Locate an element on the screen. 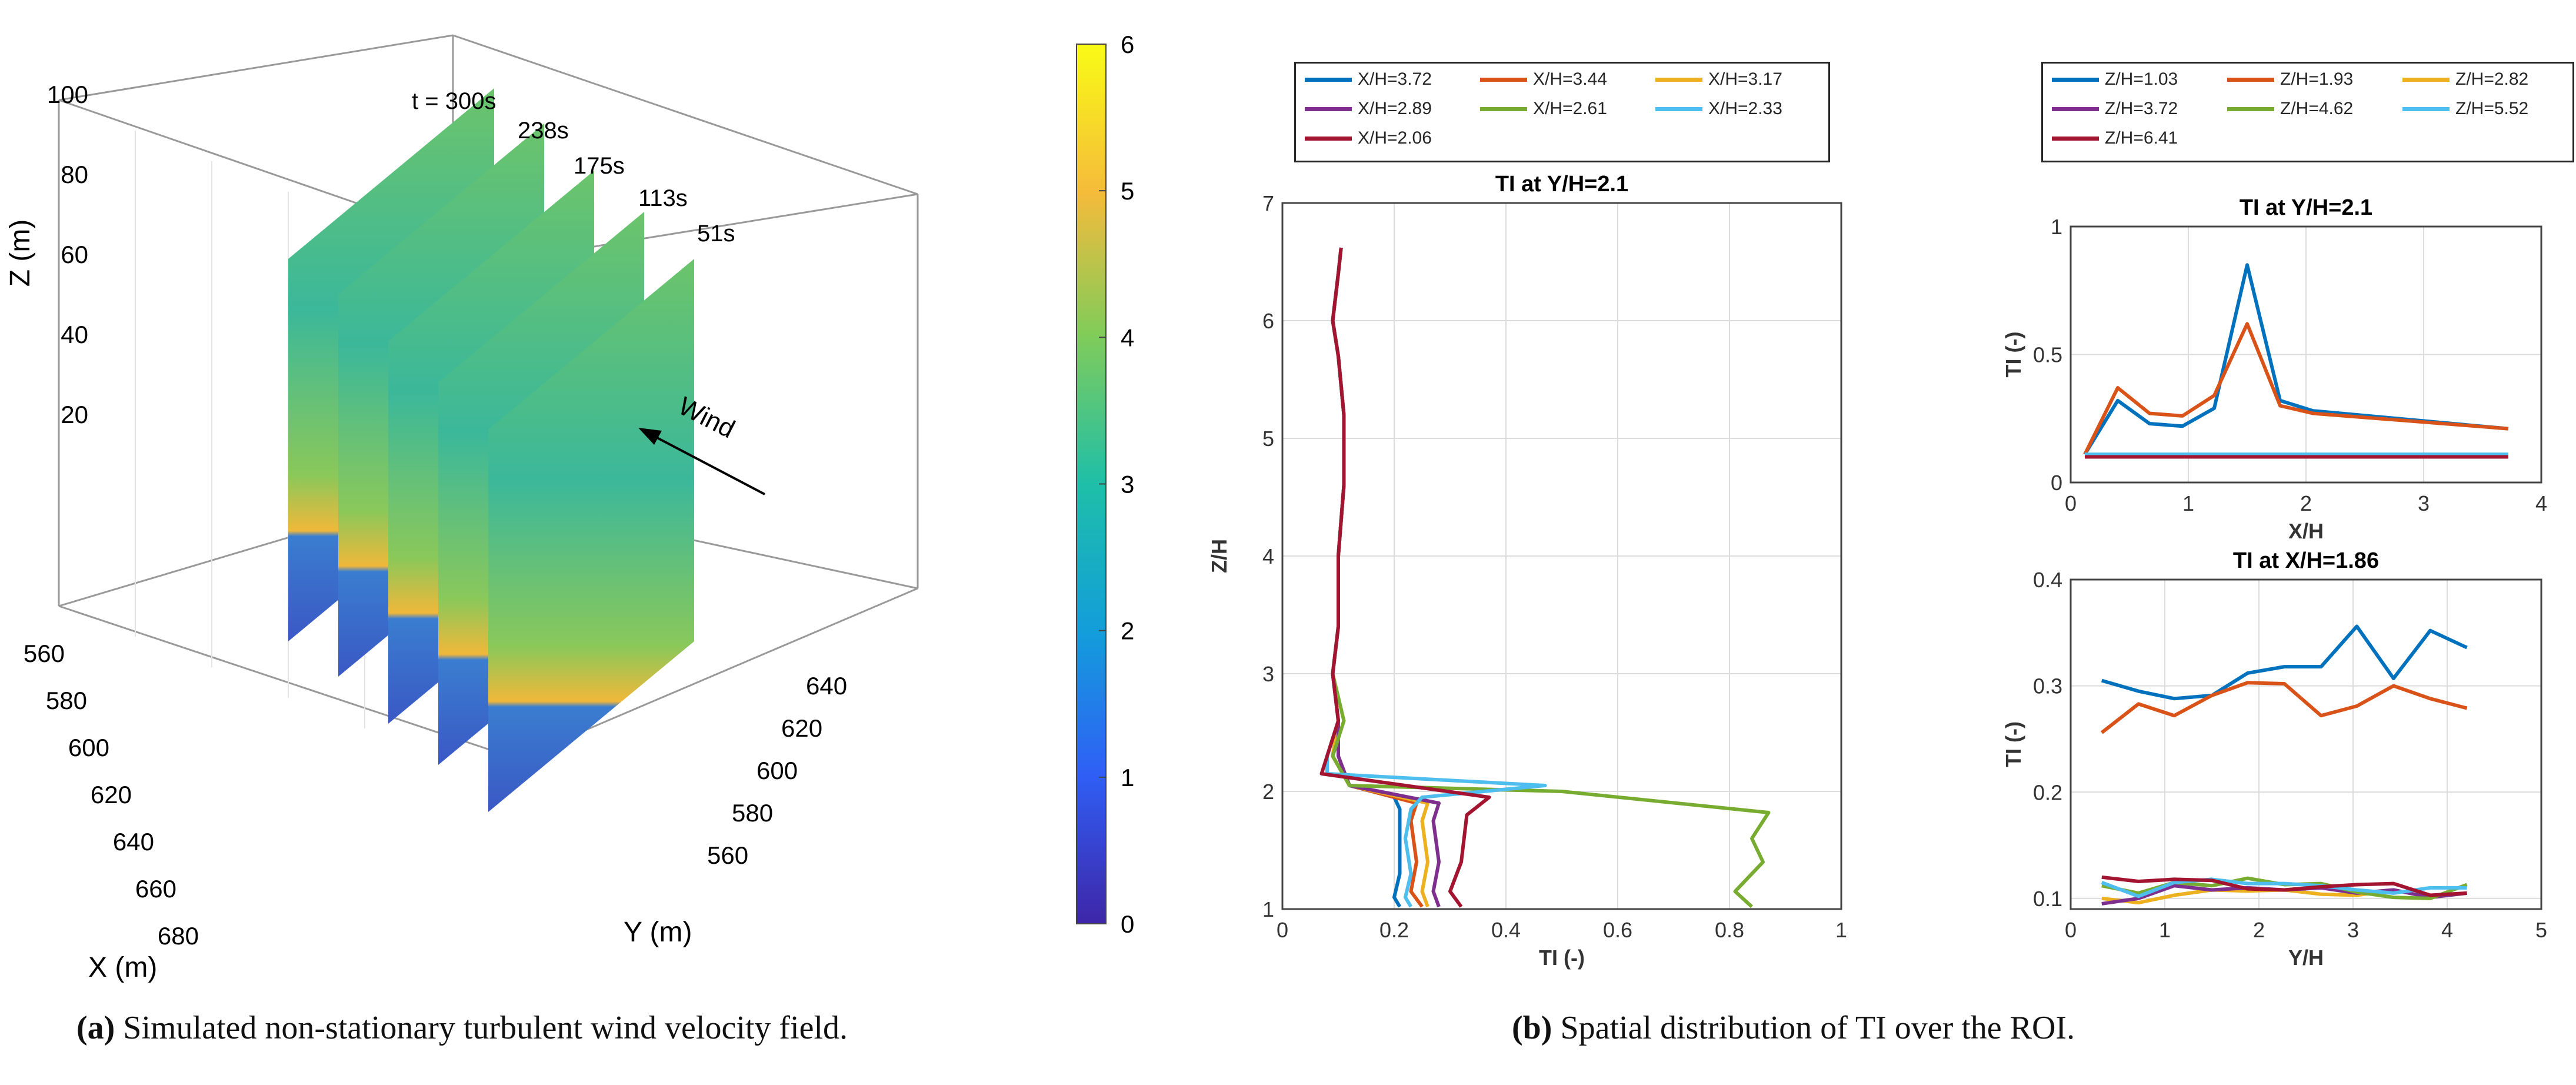  z-tick-label: 60 is located at coordinates (75, 254).